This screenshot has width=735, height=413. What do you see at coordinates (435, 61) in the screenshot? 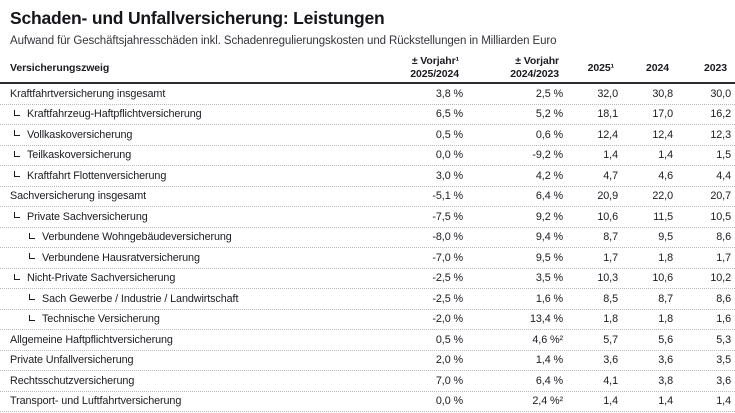
I see `column-header-line1: ± Vorjahr¹` at bounding box center [435, 61].